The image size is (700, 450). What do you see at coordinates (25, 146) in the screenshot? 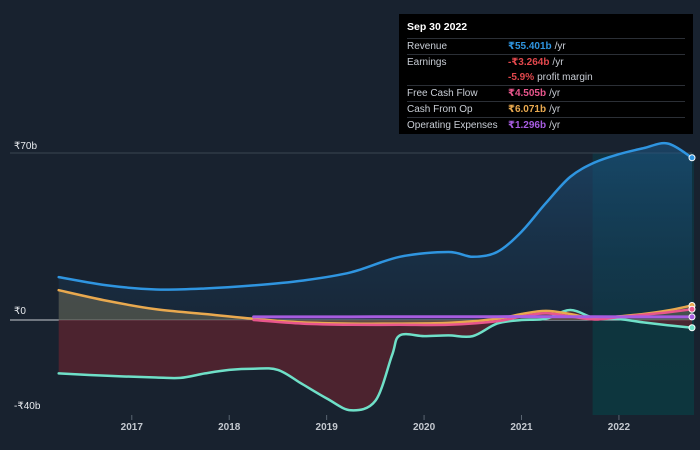
I see `y-label-top: ₹70b` at bounding box center [25, 146].